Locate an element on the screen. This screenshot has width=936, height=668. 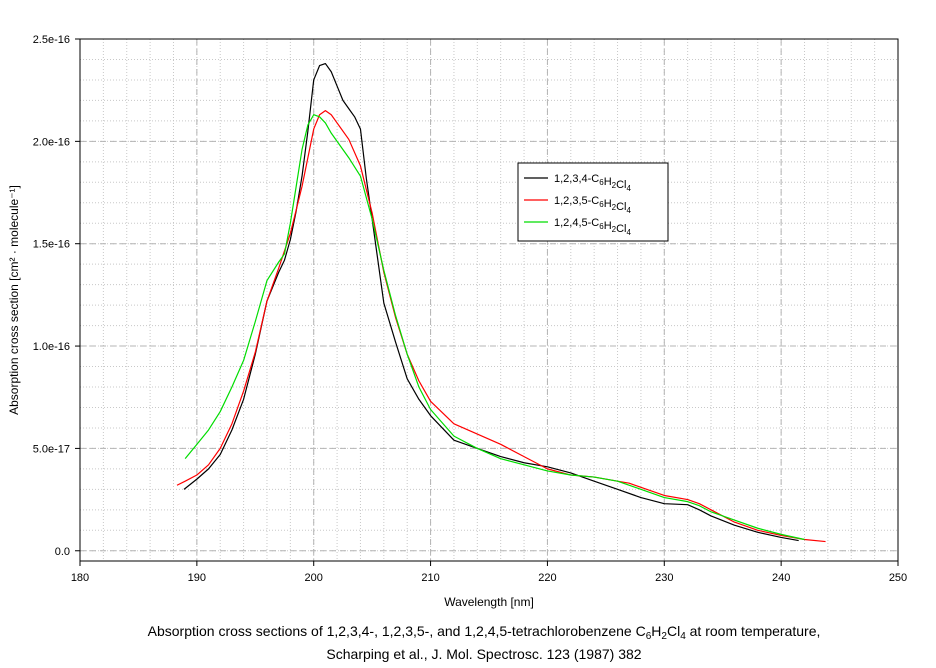
x-axis-label: Wavelength [nm] is located at coordinates (489, 602).